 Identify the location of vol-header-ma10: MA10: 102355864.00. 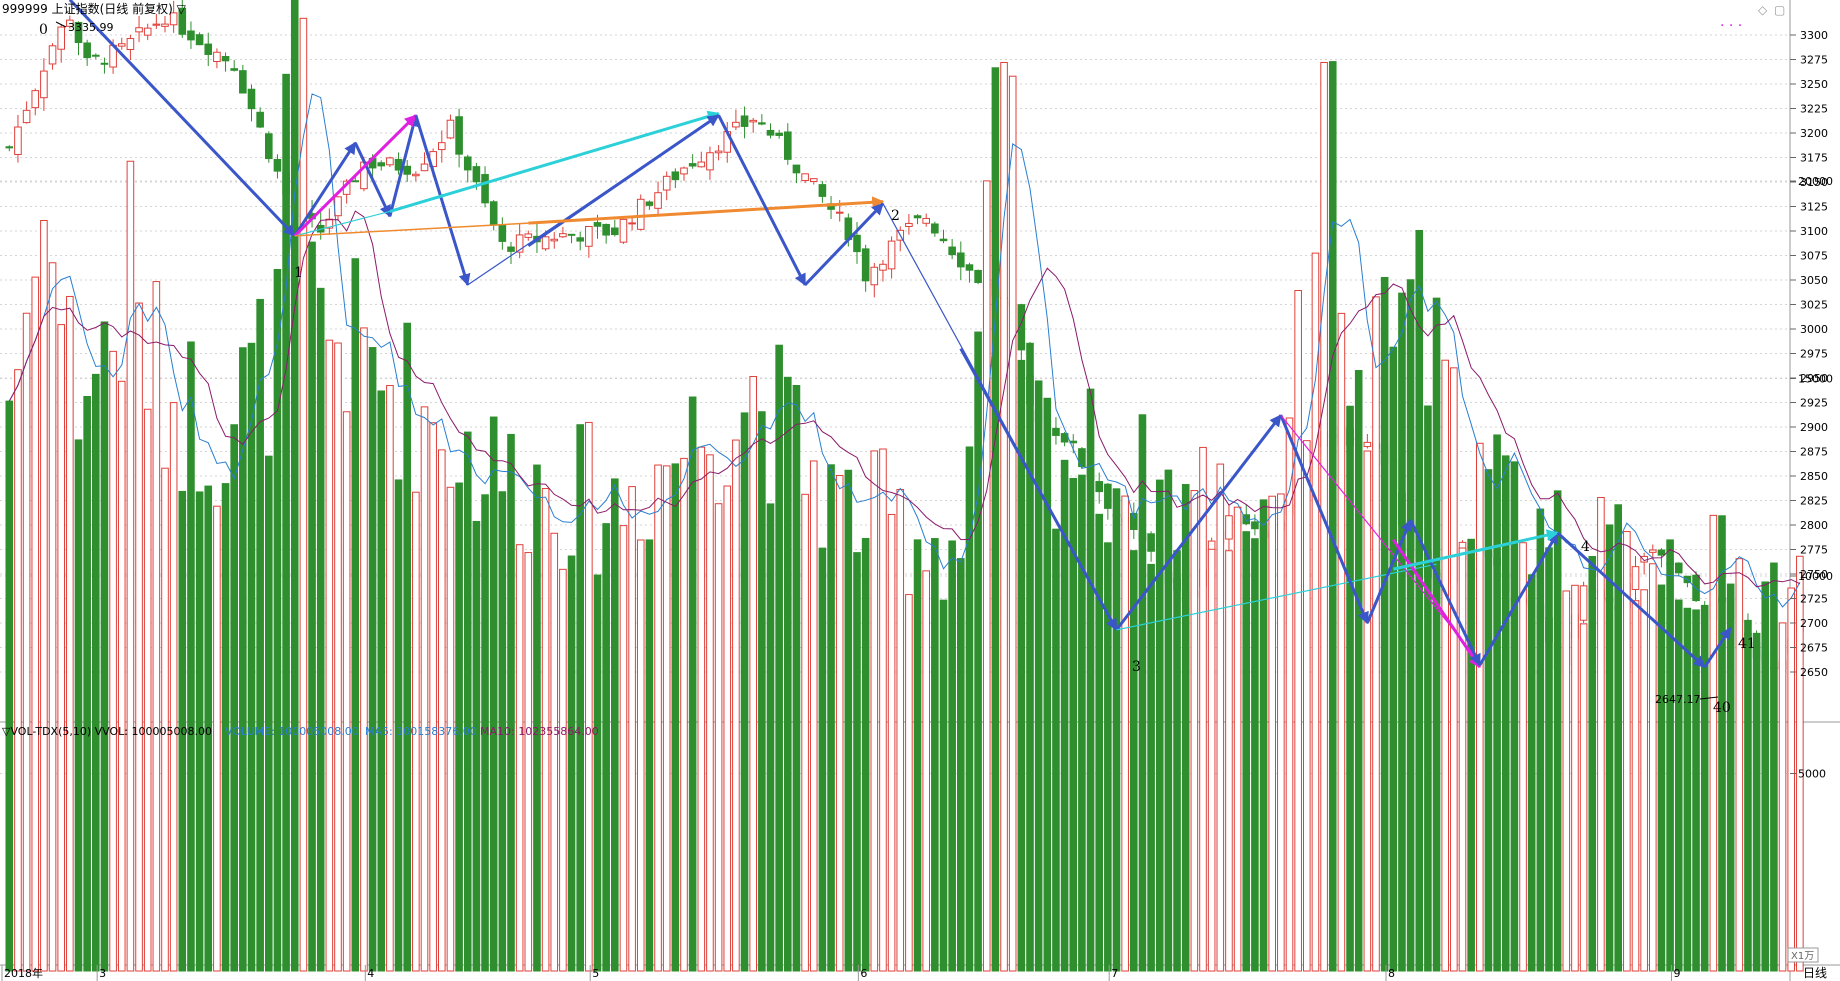
(539, 731).